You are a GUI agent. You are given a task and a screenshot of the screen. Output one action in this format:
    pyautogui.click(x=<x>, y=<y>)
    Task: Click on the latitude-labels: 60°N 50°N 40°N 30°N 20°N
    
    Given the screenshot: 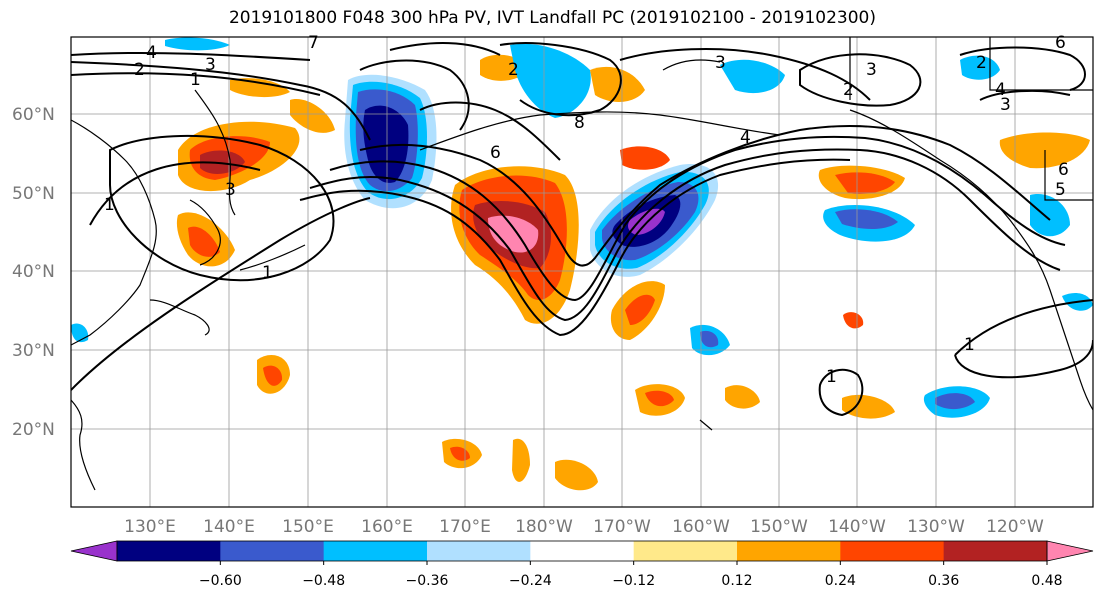 What is the action you would take?
    pyautogui.click(x=33, y=272)
    